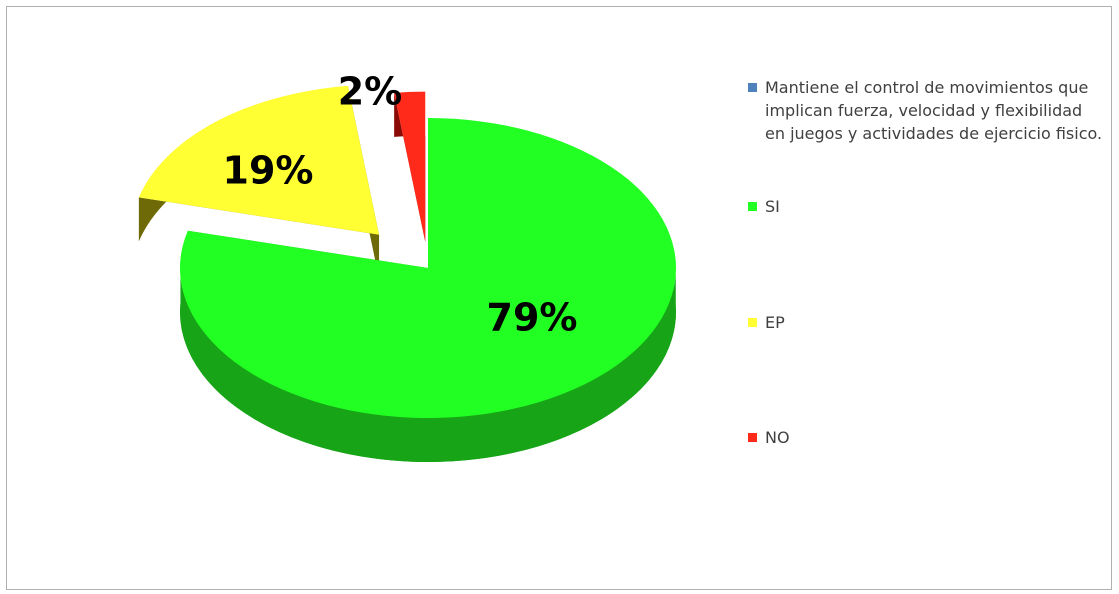 This screenshot has height=594, width=1119. I want to click on legend-item-no: NO, so click(926, 437).